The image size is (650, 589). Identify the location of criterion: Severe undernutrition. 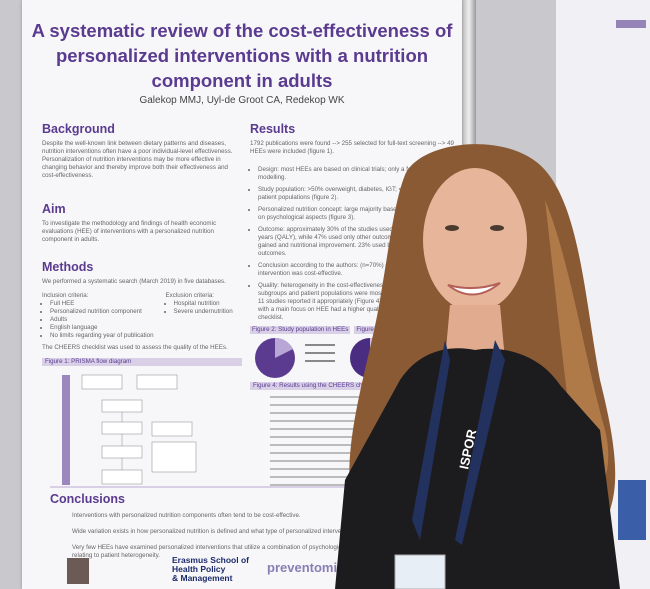
(203, 312).